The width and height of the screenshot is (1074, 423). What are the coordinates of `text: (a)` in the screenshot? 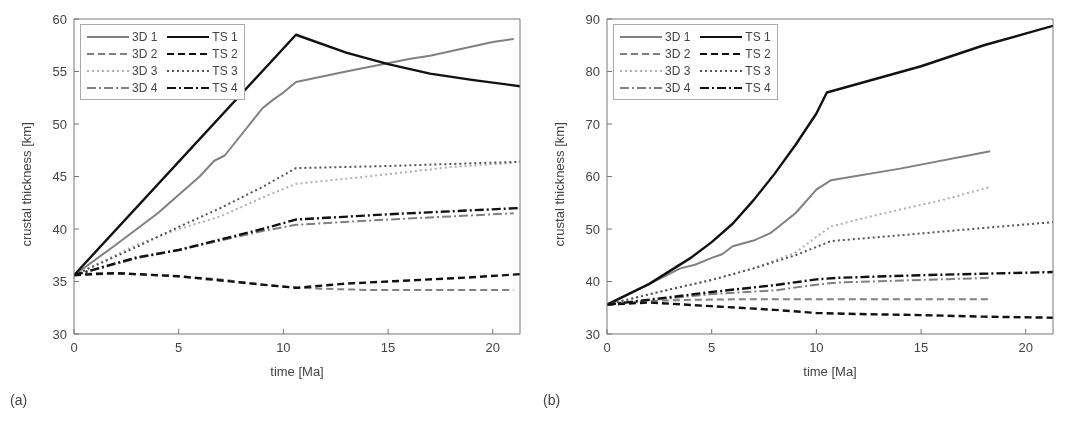 It's located at (19, 400).